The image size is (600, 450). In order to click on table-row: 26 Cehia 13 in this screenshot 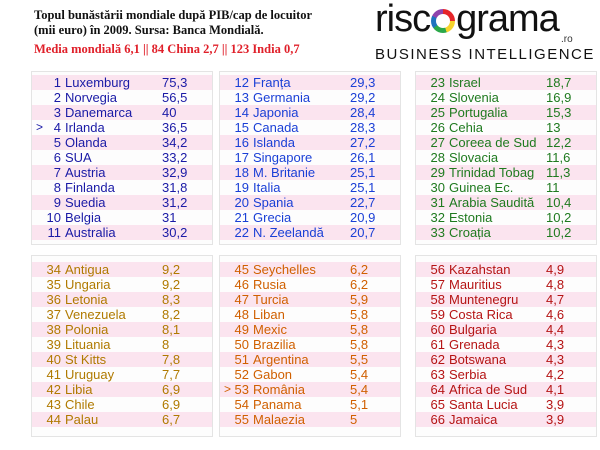, I will do `click(506, 127)`.